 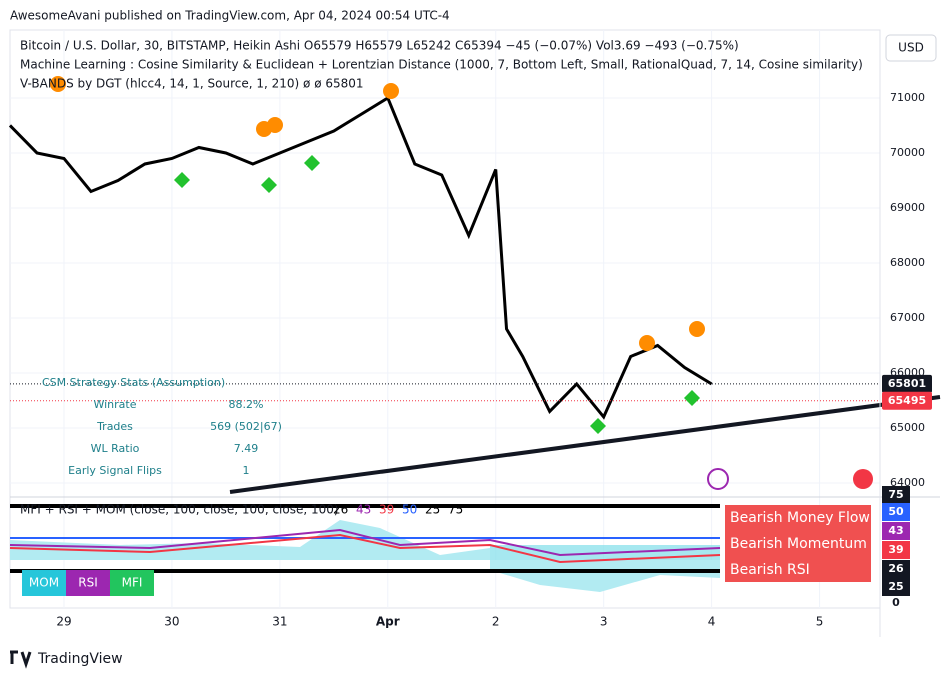 I want to click on osc-axis-label: 75, so click(x=895, y=494).